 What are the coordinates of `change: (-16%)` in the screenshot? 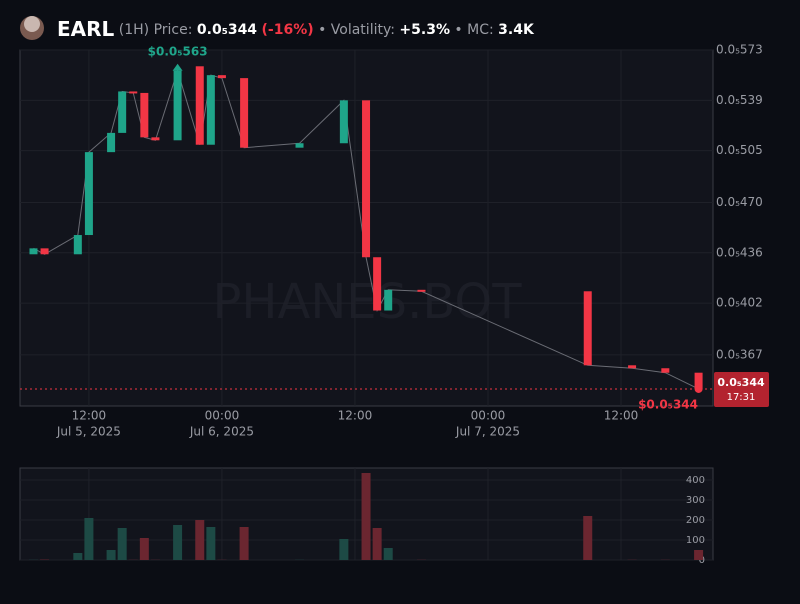 It's located at (288, 30).